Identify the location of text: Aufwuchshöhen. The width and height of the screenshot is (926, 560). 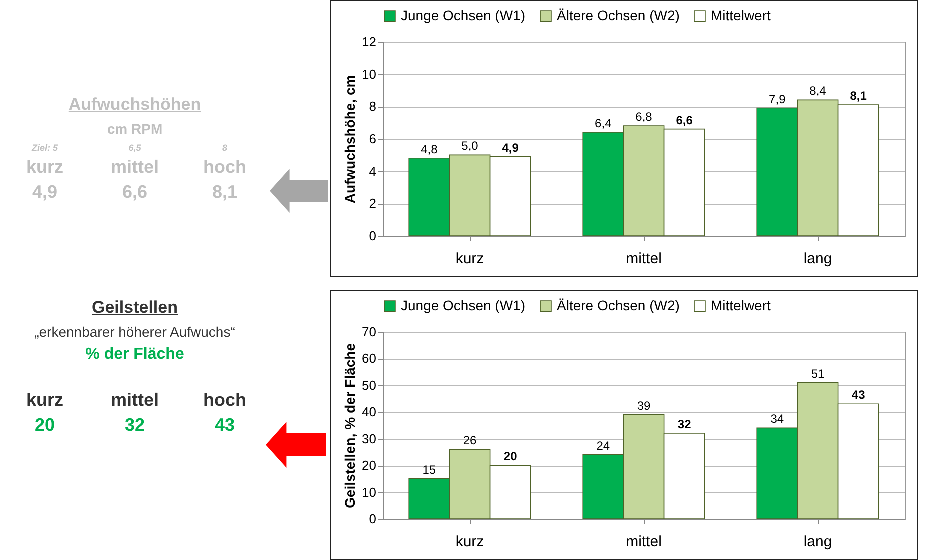
(135, 105).